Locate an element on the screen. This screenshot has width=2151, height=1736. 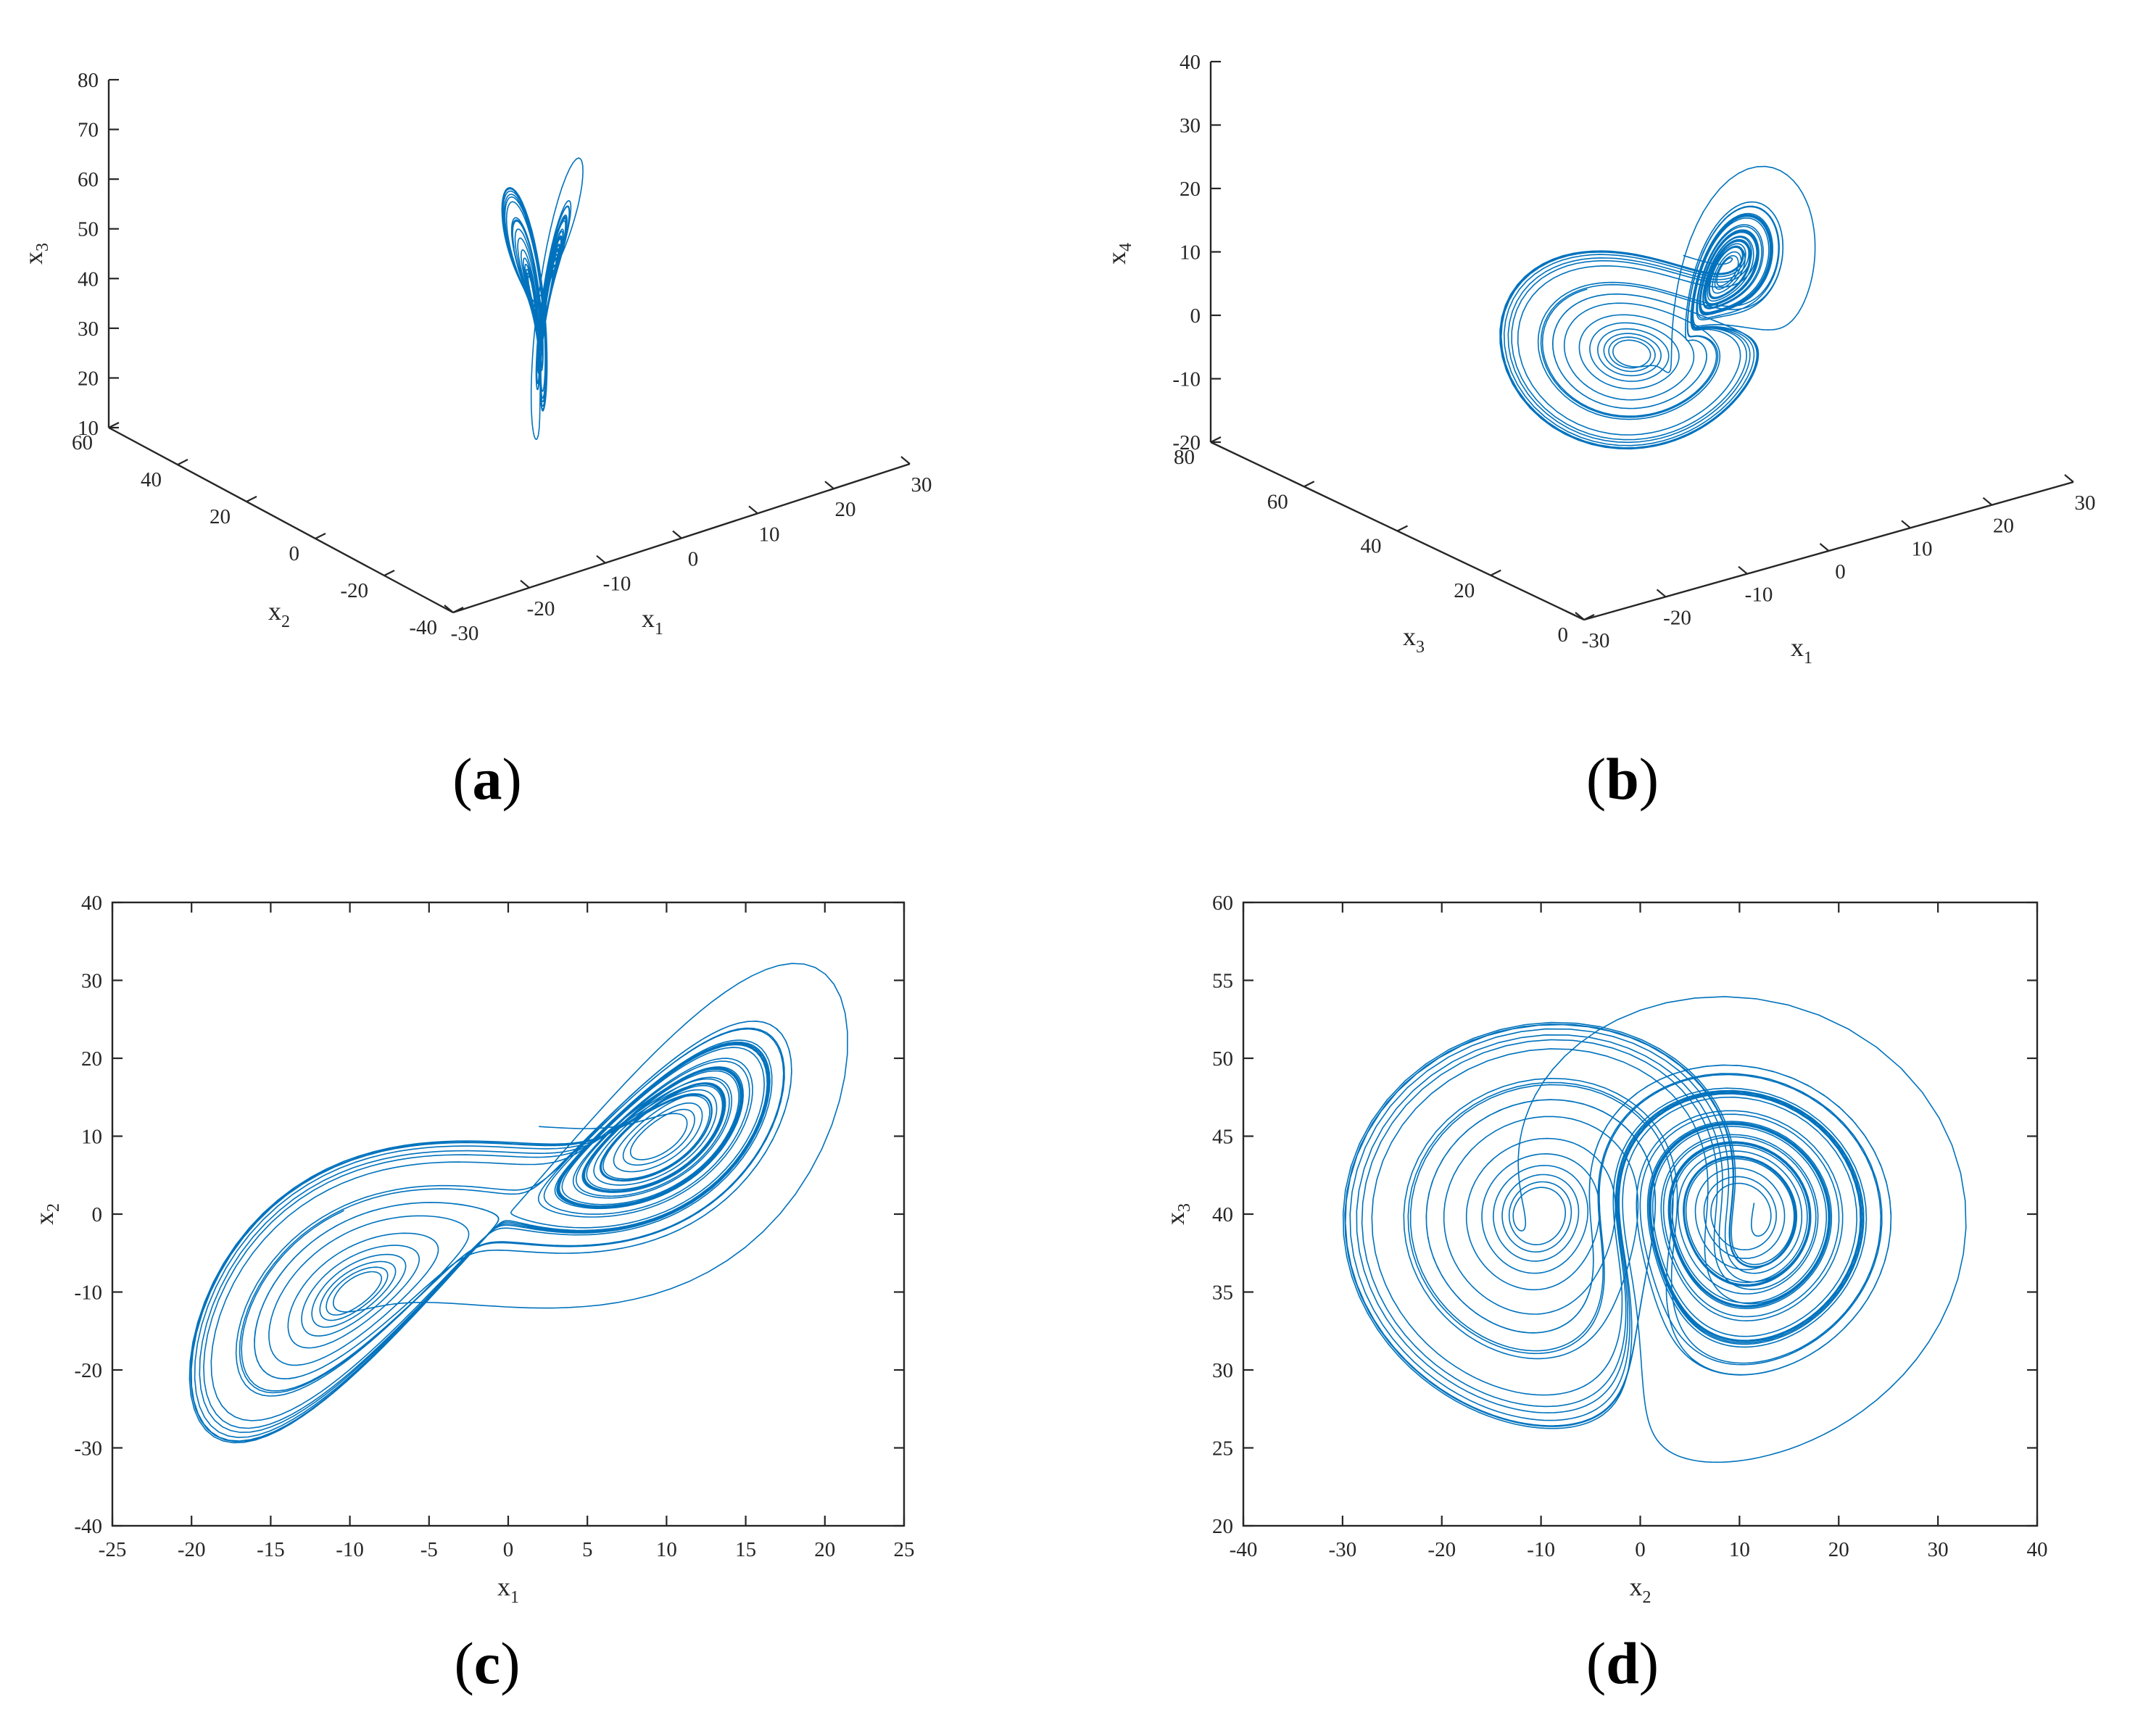
z-tick-label: -20 is located at coordinates (1186, 442).